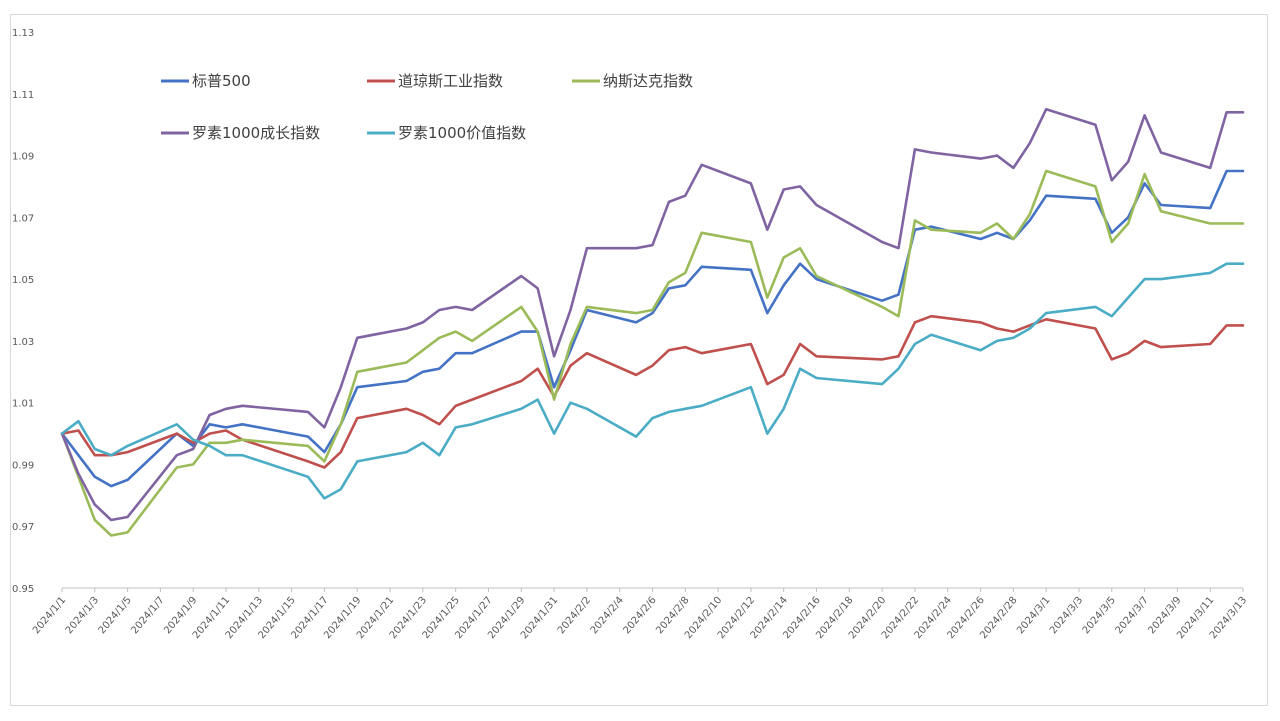 This screenshot has height=721, width=1280. Describe the element at coordinates (23, 280) in the screenshot. I see `y-tick-label: 1.05` at that location.